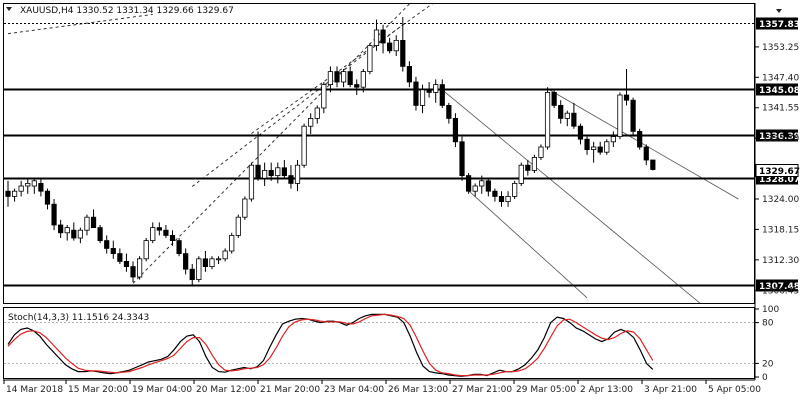  Describe the element at coordinates (290, 390) in the screenshot. I see `time-tick-label: 21 Mar 20:00` at that location.